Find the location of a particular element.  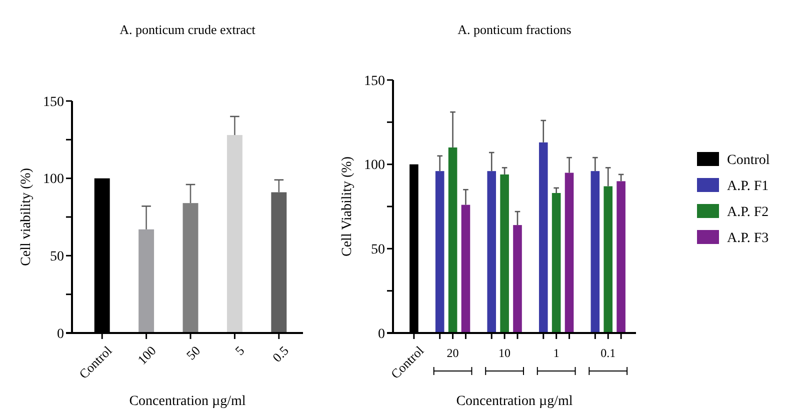

x-tick-label: 0.1 is located at coordinates (608, 353).